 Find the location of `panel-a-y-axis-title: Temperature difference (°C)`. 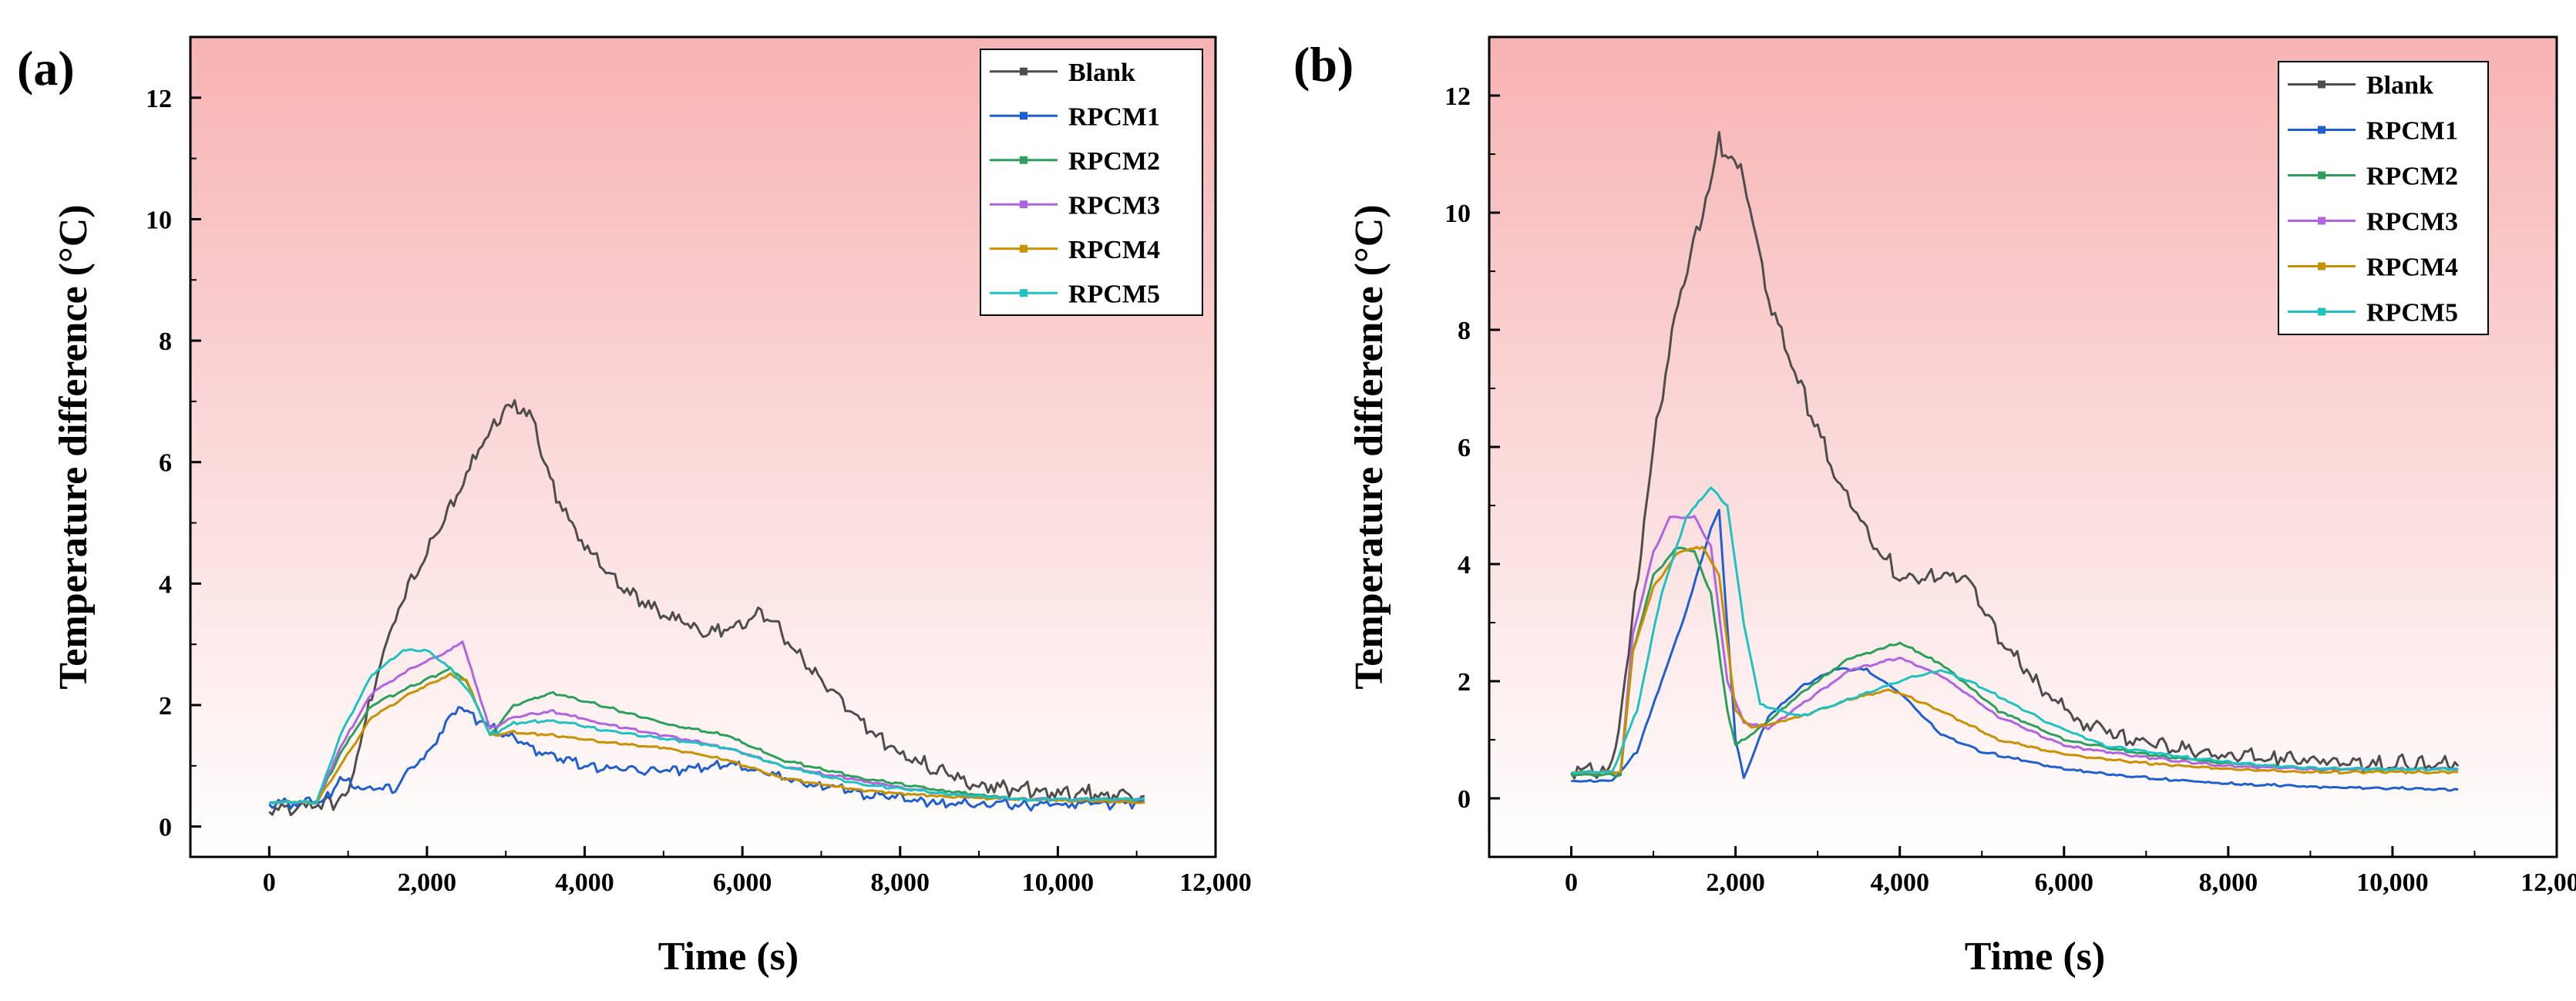

panel-a-y-axis-title: Temperature difference (°C) is located at coordinates (74, 446).